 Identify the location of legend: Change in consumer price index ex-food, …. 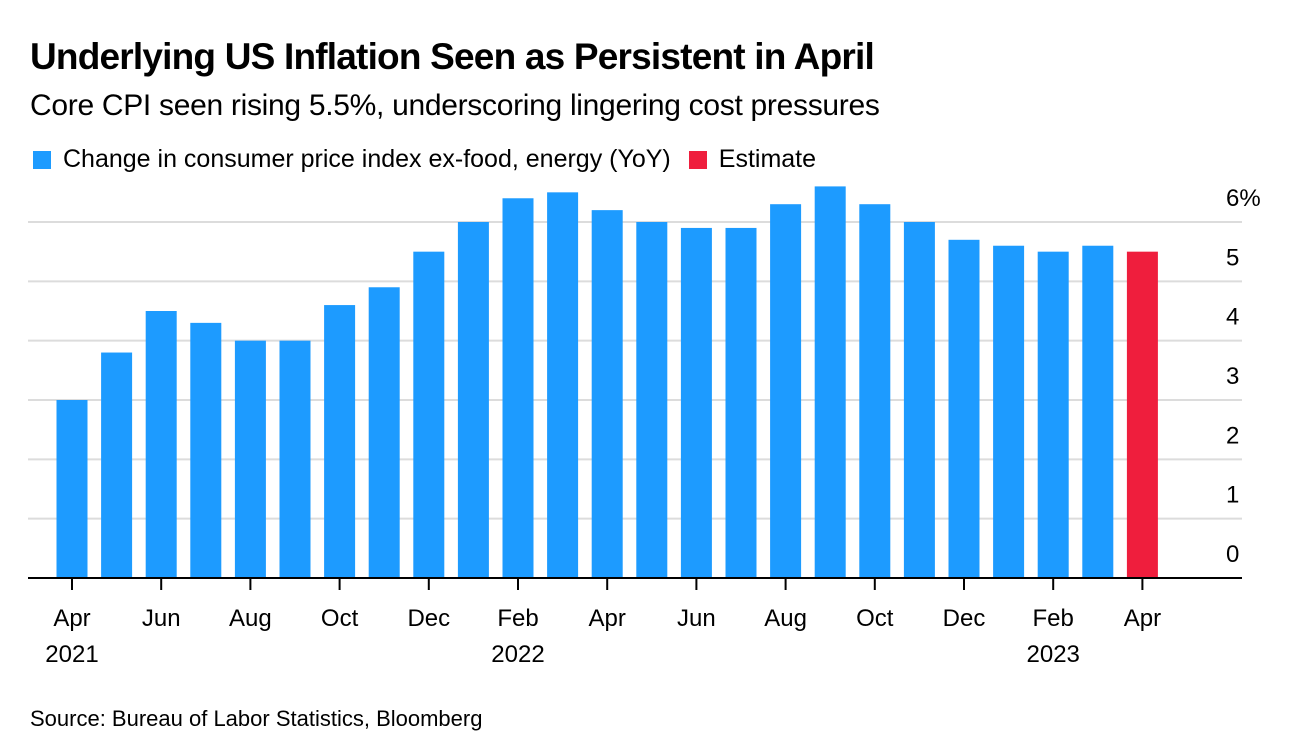
(433, 159).